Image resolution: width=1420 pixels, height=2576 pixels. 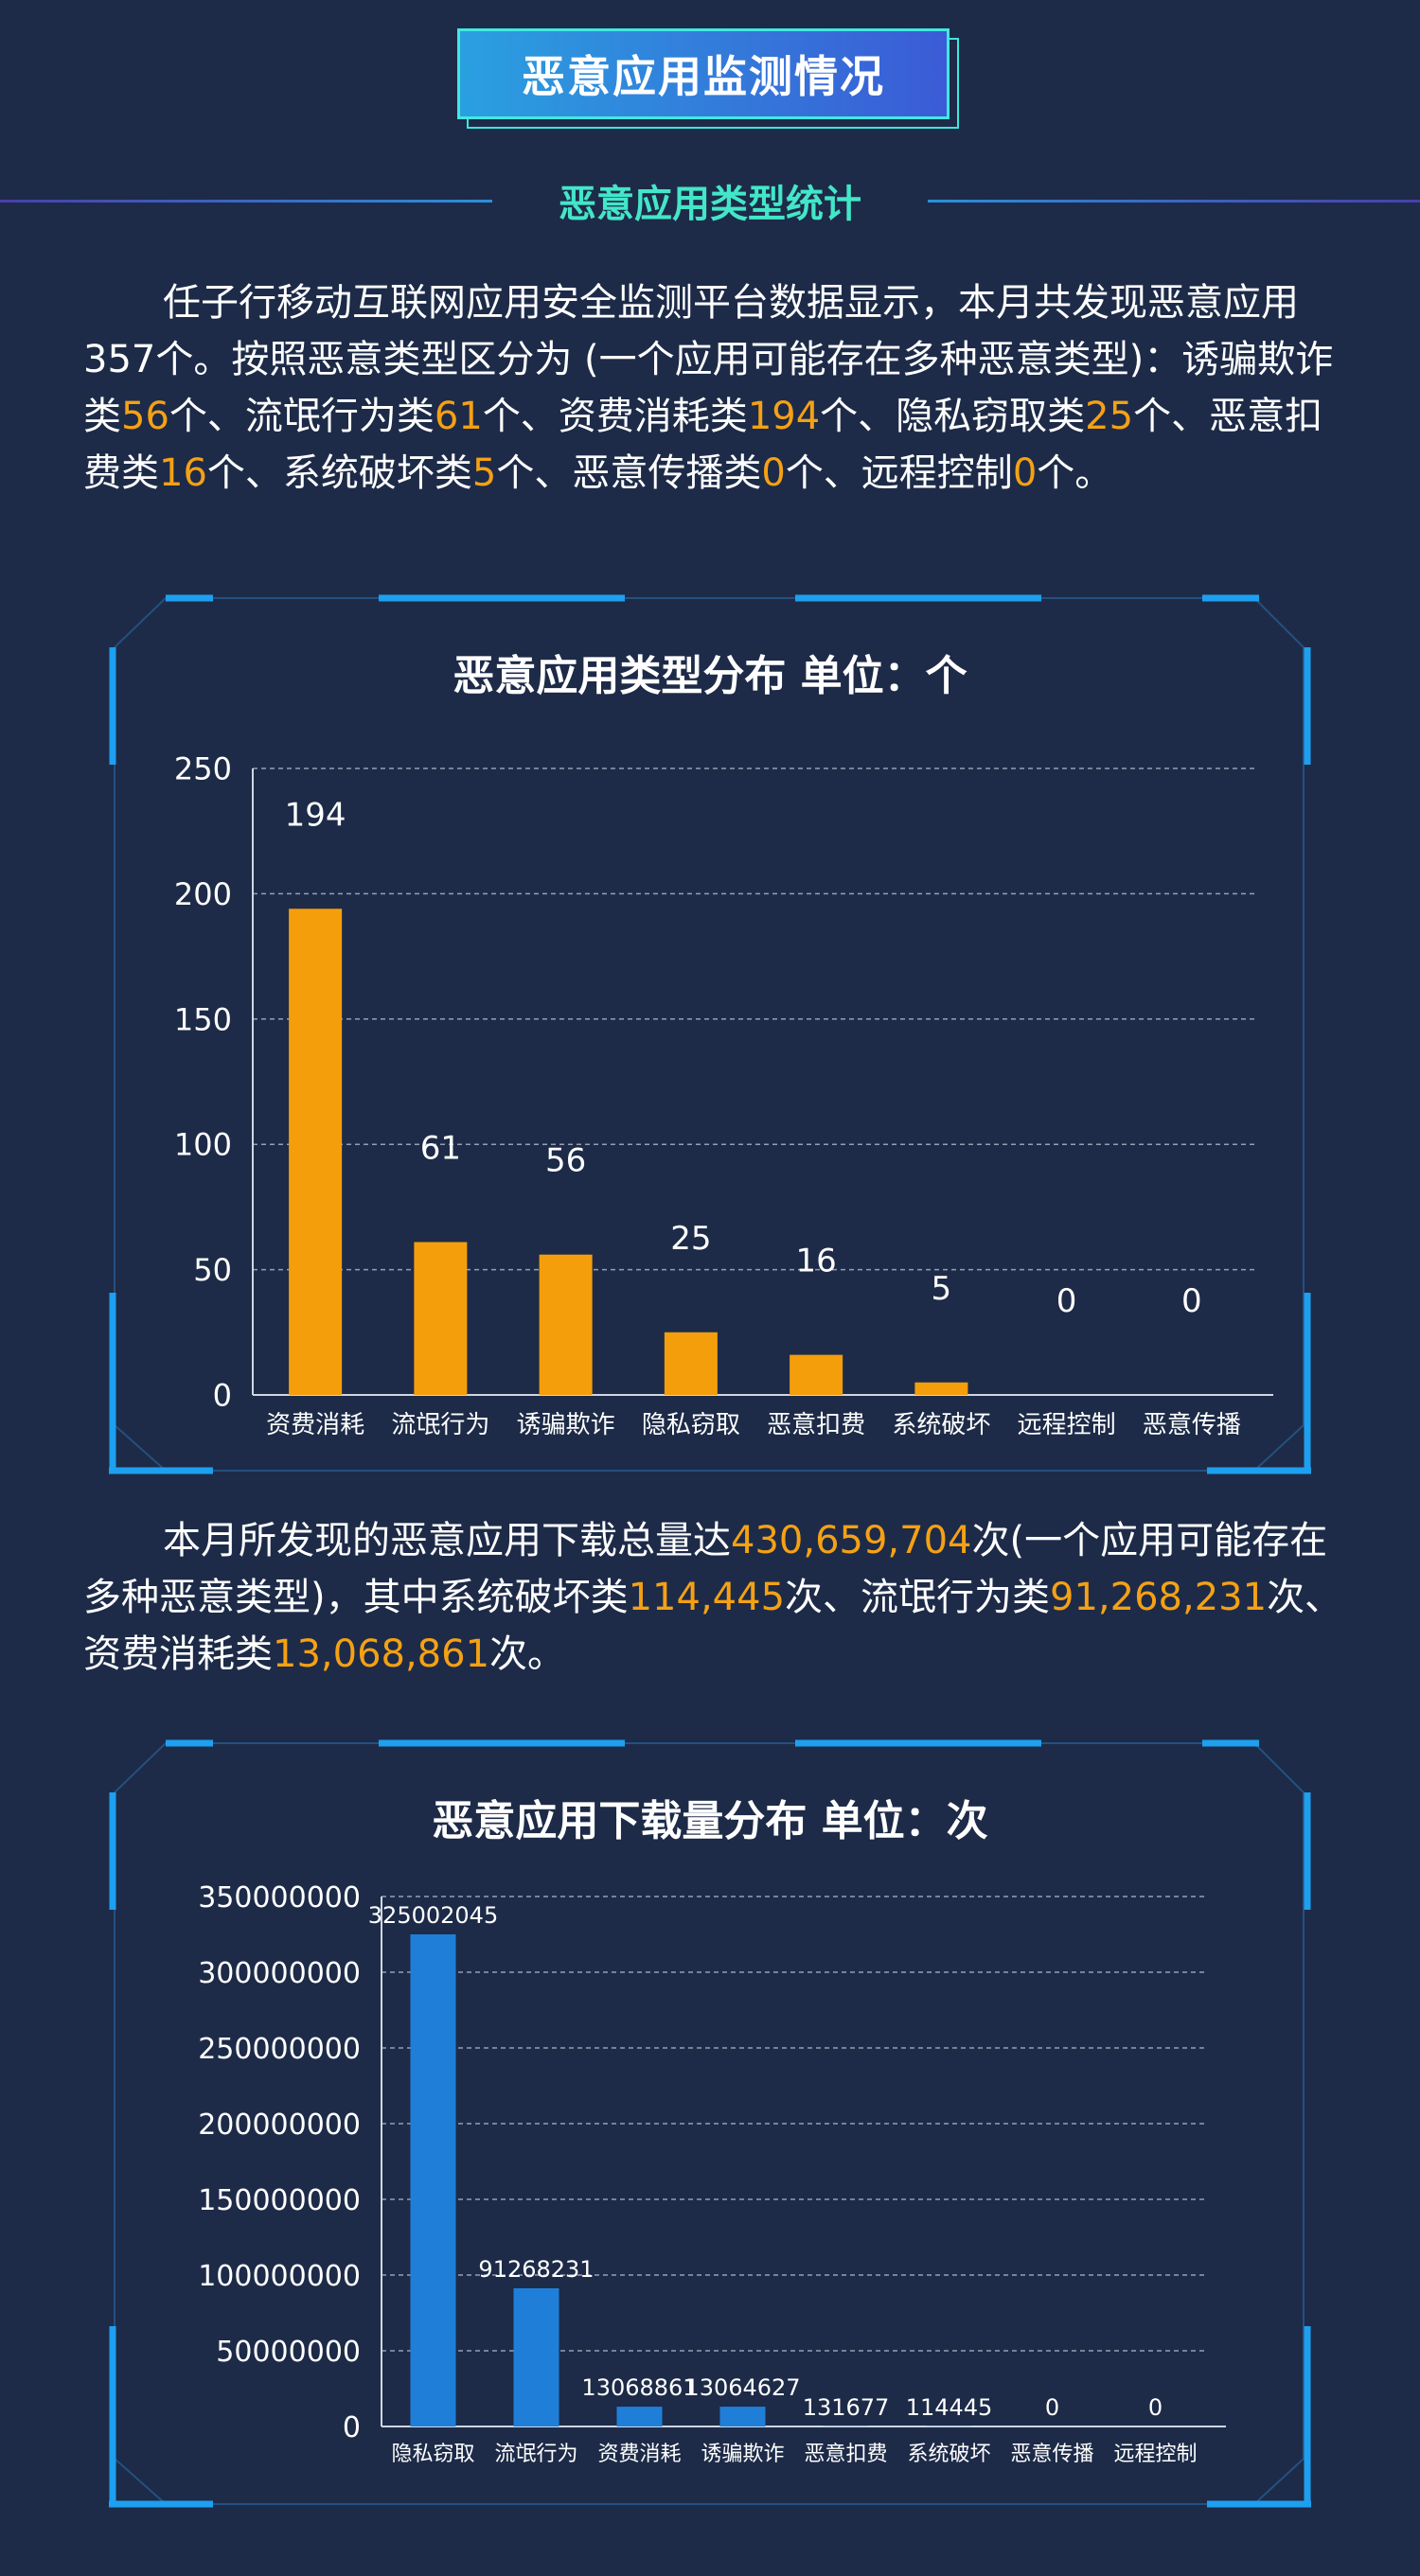 I want to click on data-label: 56, so click(x=565, y=1161).